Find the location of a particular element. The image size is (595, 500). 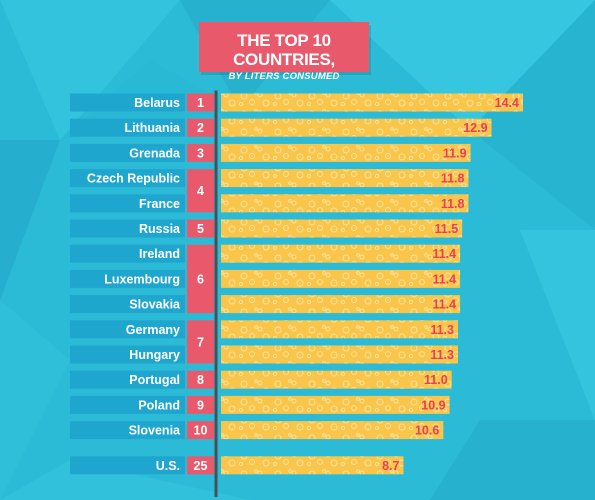

category-label: France is located at coordinates (159, 204).